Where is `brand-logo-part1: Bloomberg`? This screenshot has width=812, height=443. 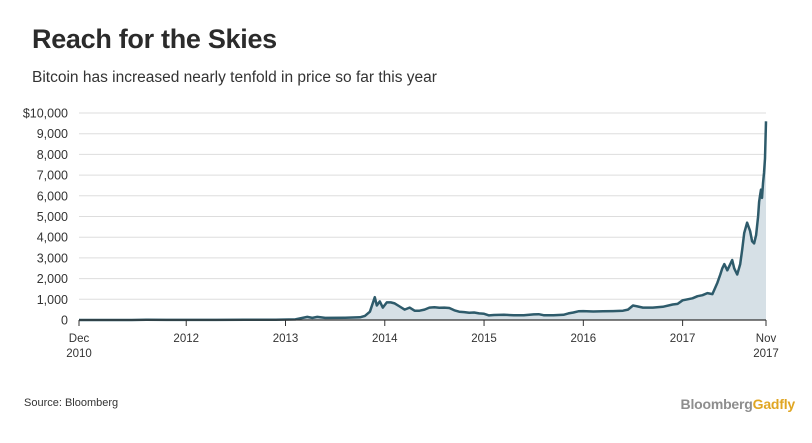 brand-logo-part1: Bloomberg is located at coordinates (716, 404).